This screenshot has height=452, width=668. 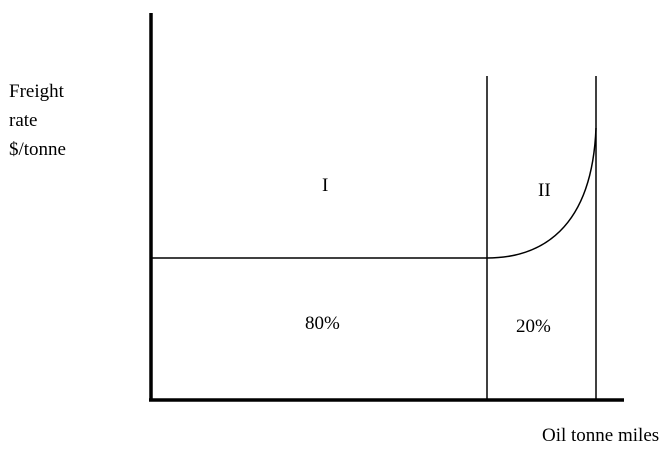 What do you see at coordinates (36, 91) in the screenshot?
I see `y-axis-label-line-1: Freight` at bounding box center [36, 91].